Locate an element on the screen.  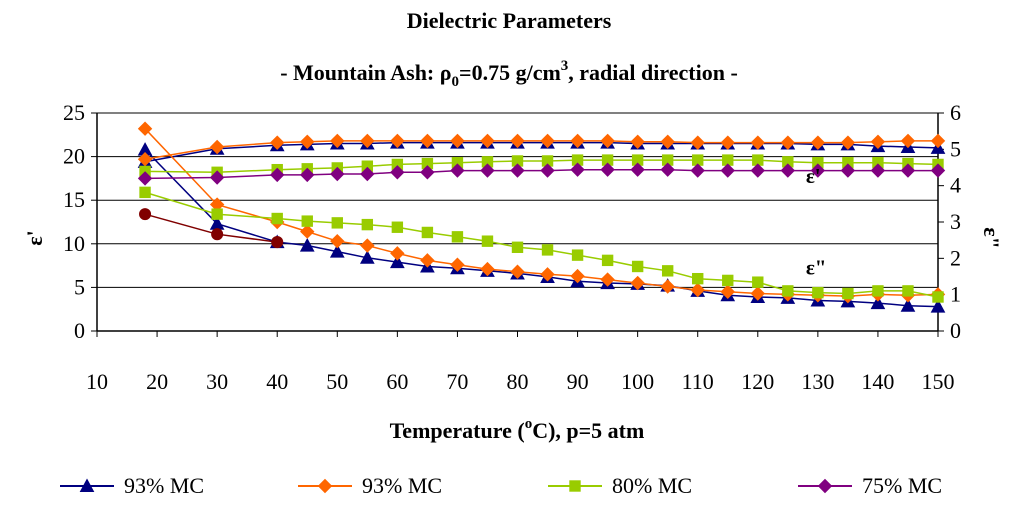
xlabel-prefix: Temperature ( is located at coordinates (457, 430).